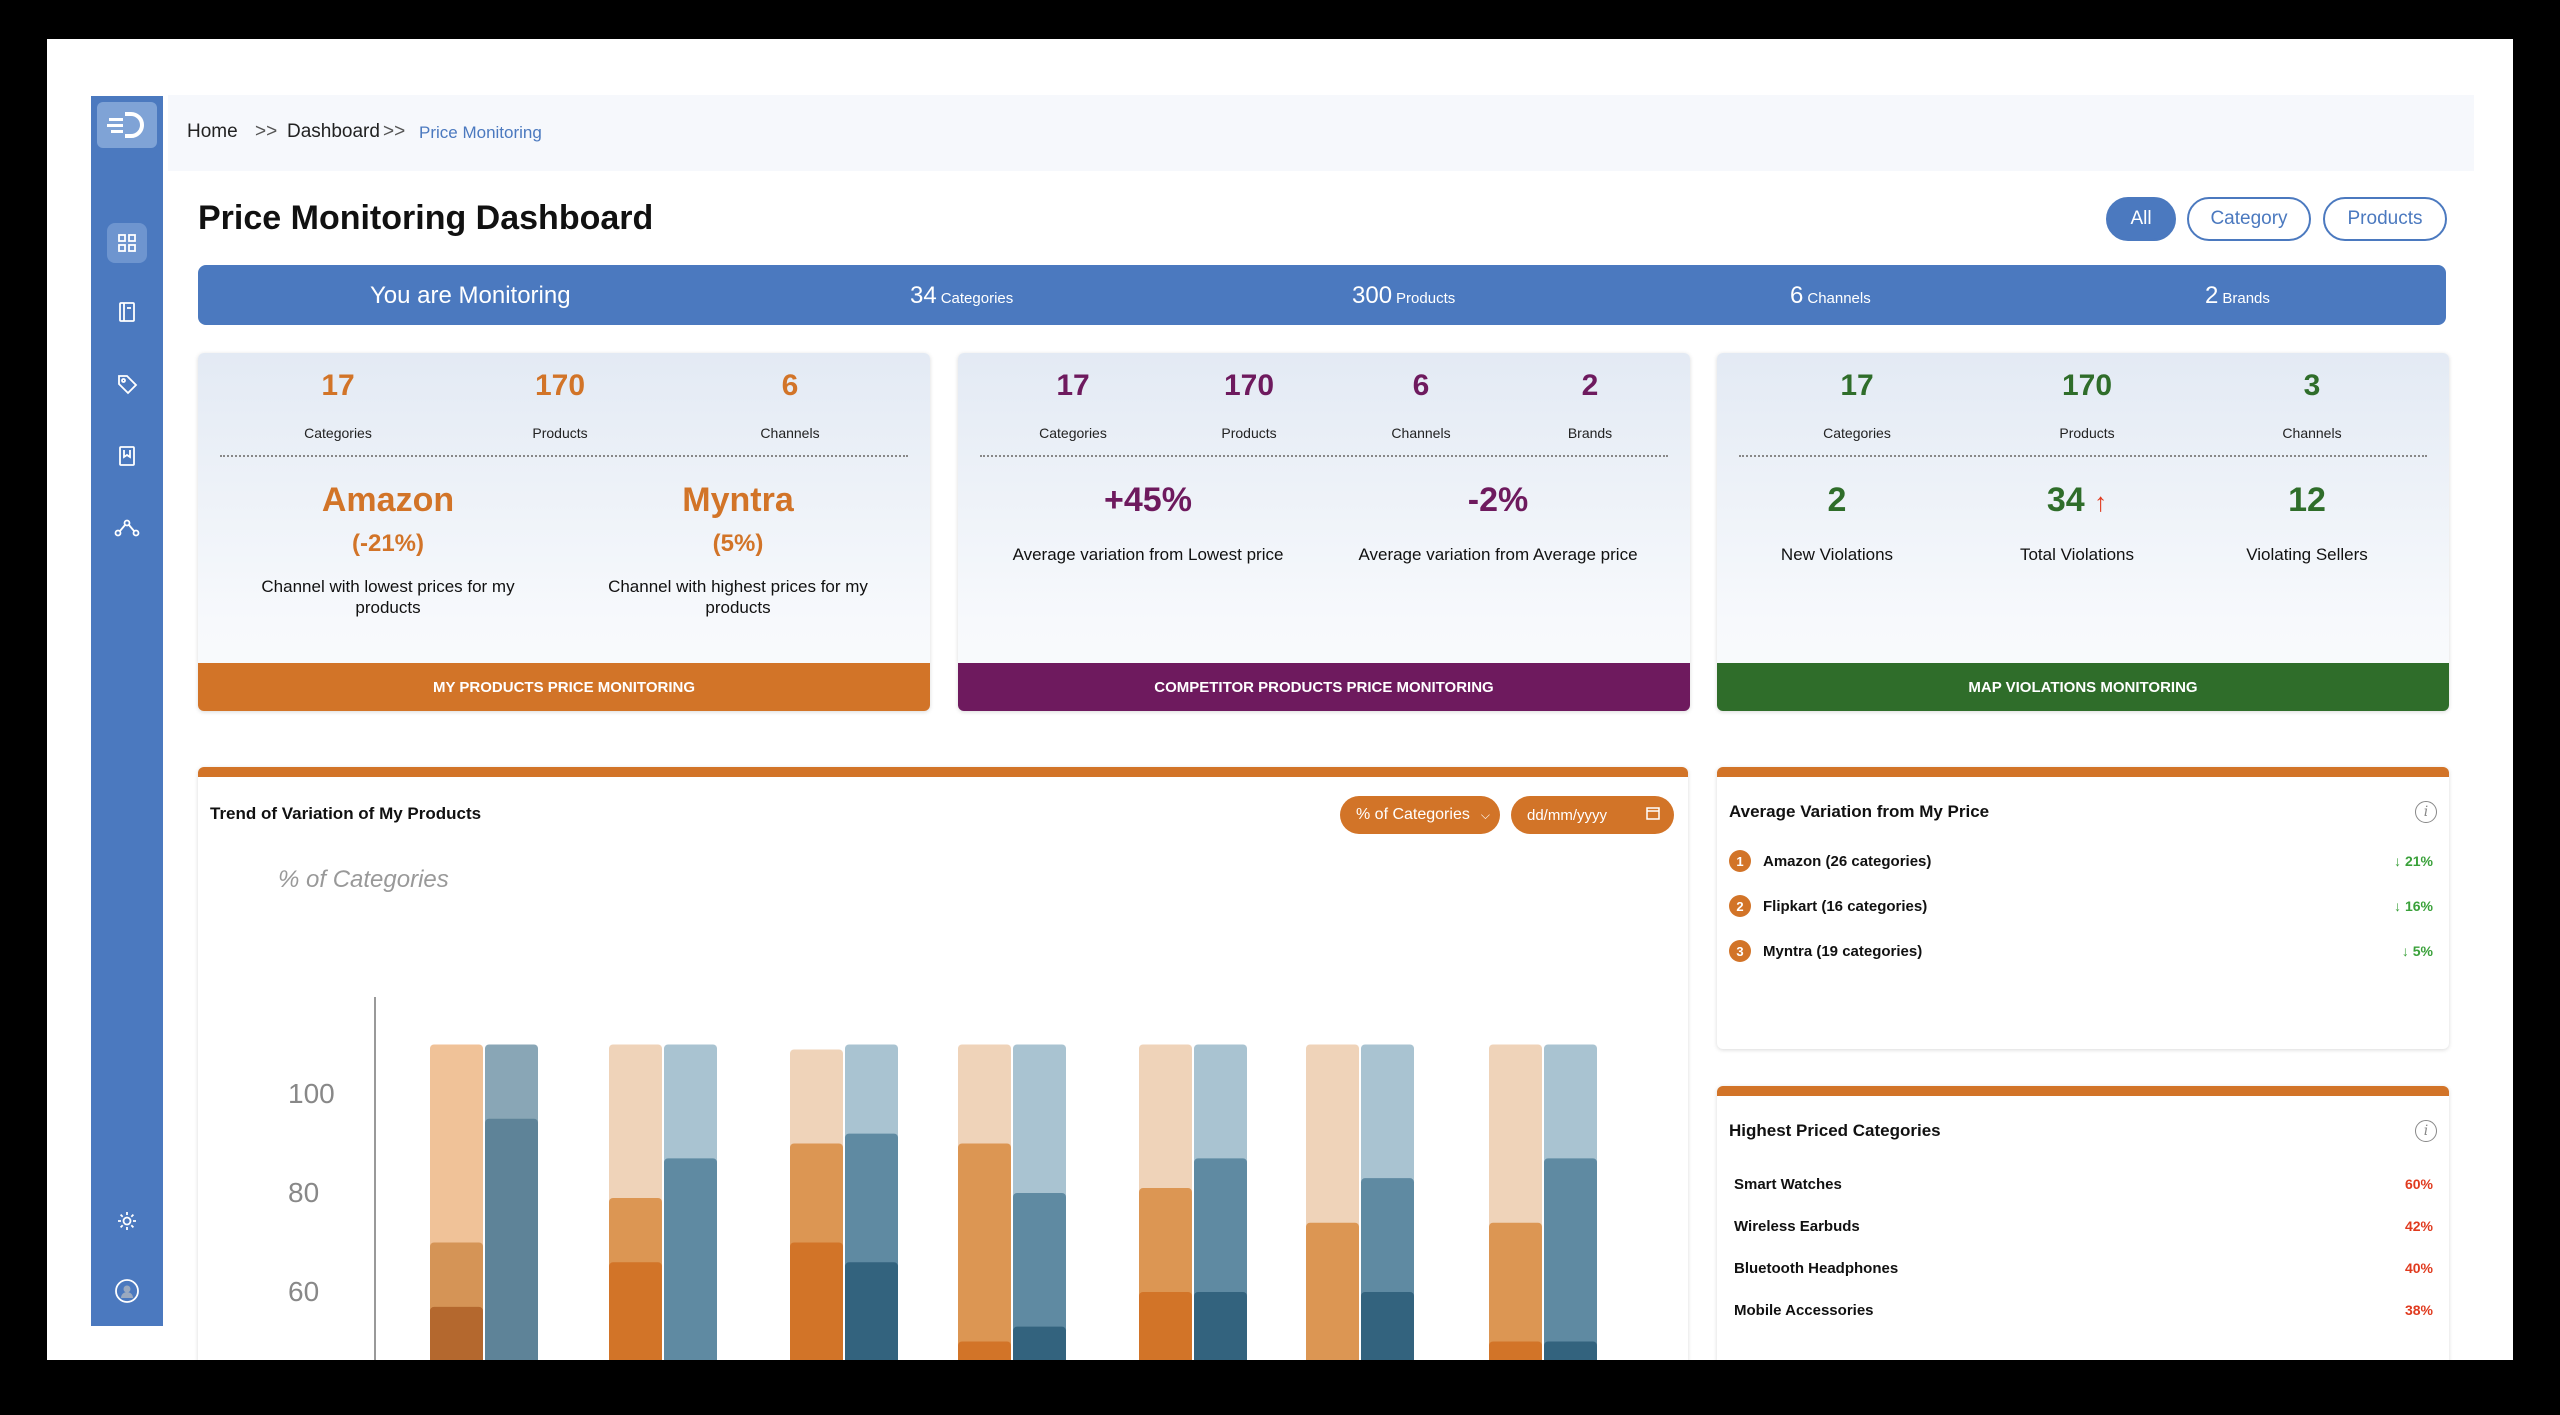  What do you see at coordinates (1420, 815) in the screenshot?
I see `metric-dropdown: % of Categories ⌵` at bounding box center [1420, 815].